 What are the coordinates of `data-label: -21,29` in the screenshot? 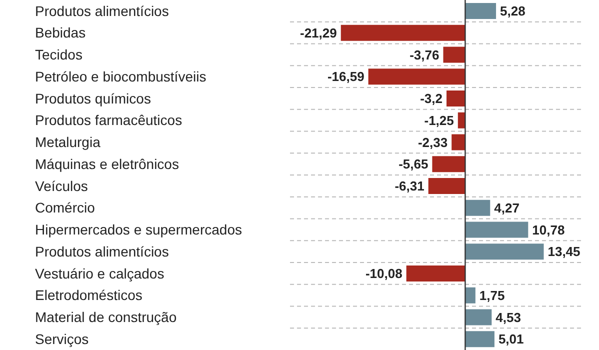 It's located at (318, 32).